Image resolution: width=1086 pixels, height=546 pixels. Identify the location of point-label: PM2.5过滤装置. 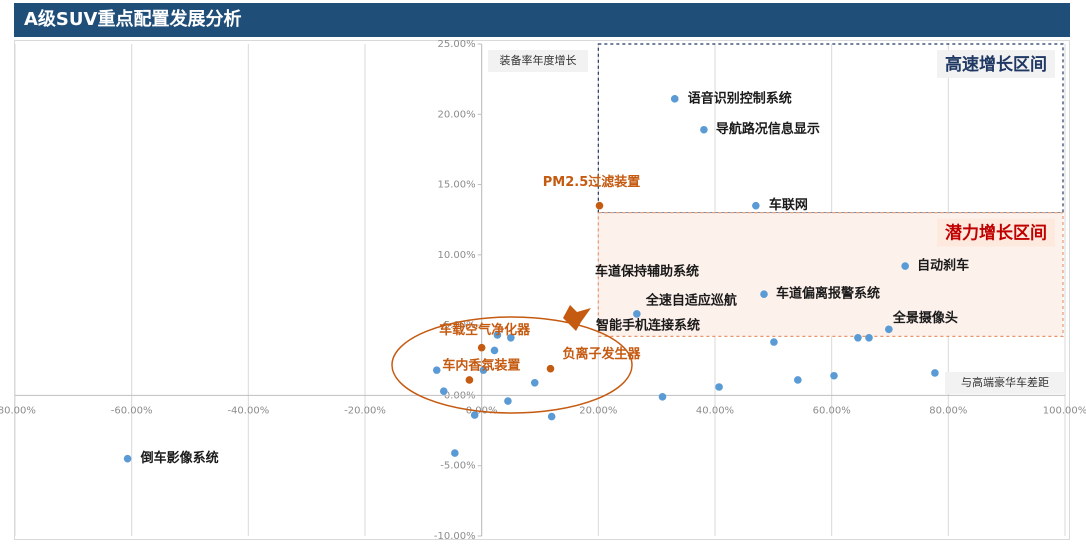
(592, 182).